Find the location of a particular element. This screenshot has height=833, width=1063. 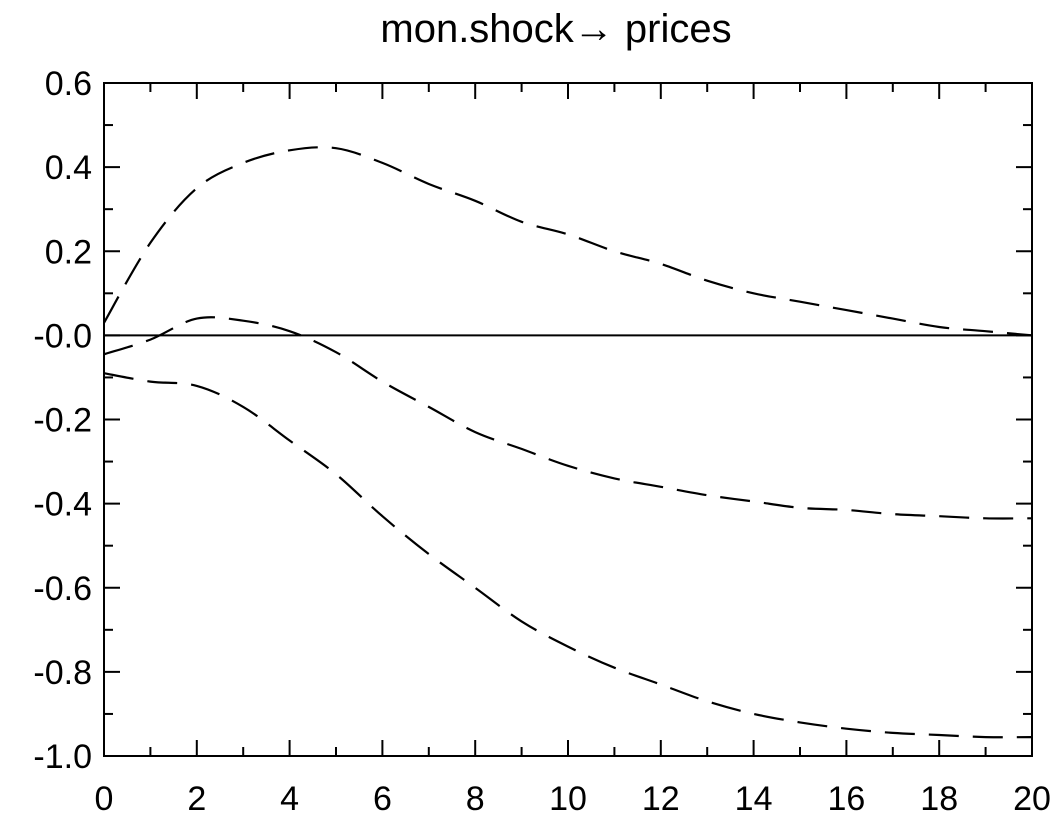

y-tick-label: -0.4 is located at coordinates (62, 505).